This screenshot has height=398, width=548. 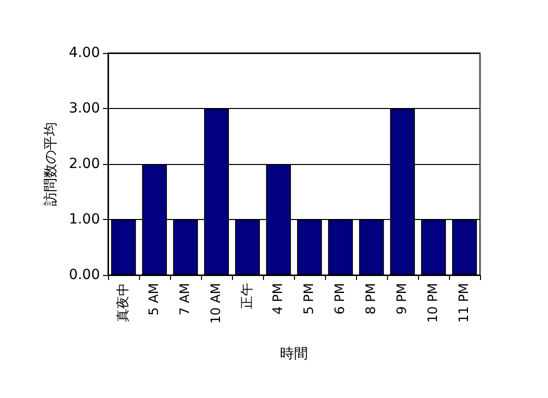 What do you see at coordinates (371, 298) in the screenshot?
I see `x-tick-label: 8 PM` at bounding box center [371, 298].